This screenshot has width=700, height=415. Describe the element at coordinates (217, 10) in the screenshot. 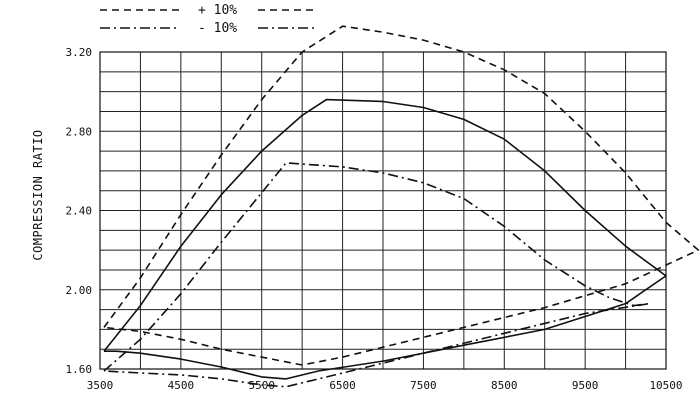

I see `legend-label-plus-10: + 10%` at that location.